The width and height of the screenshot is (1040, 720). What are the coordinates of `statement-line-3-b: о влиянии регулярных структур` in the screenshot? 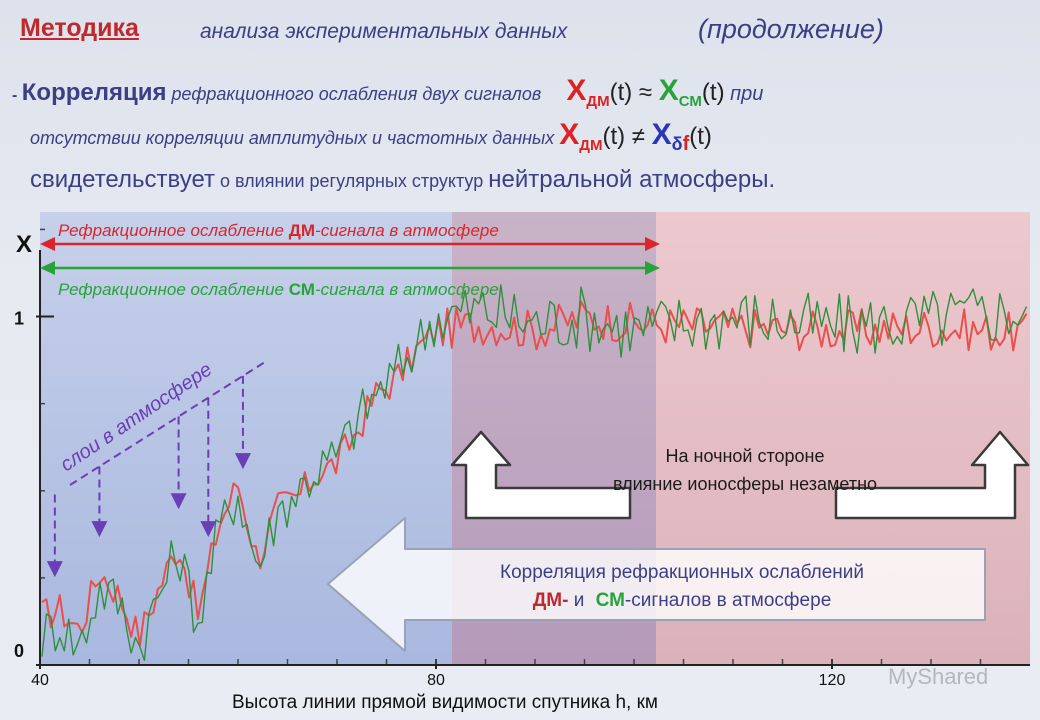 It's located at (351, 181).